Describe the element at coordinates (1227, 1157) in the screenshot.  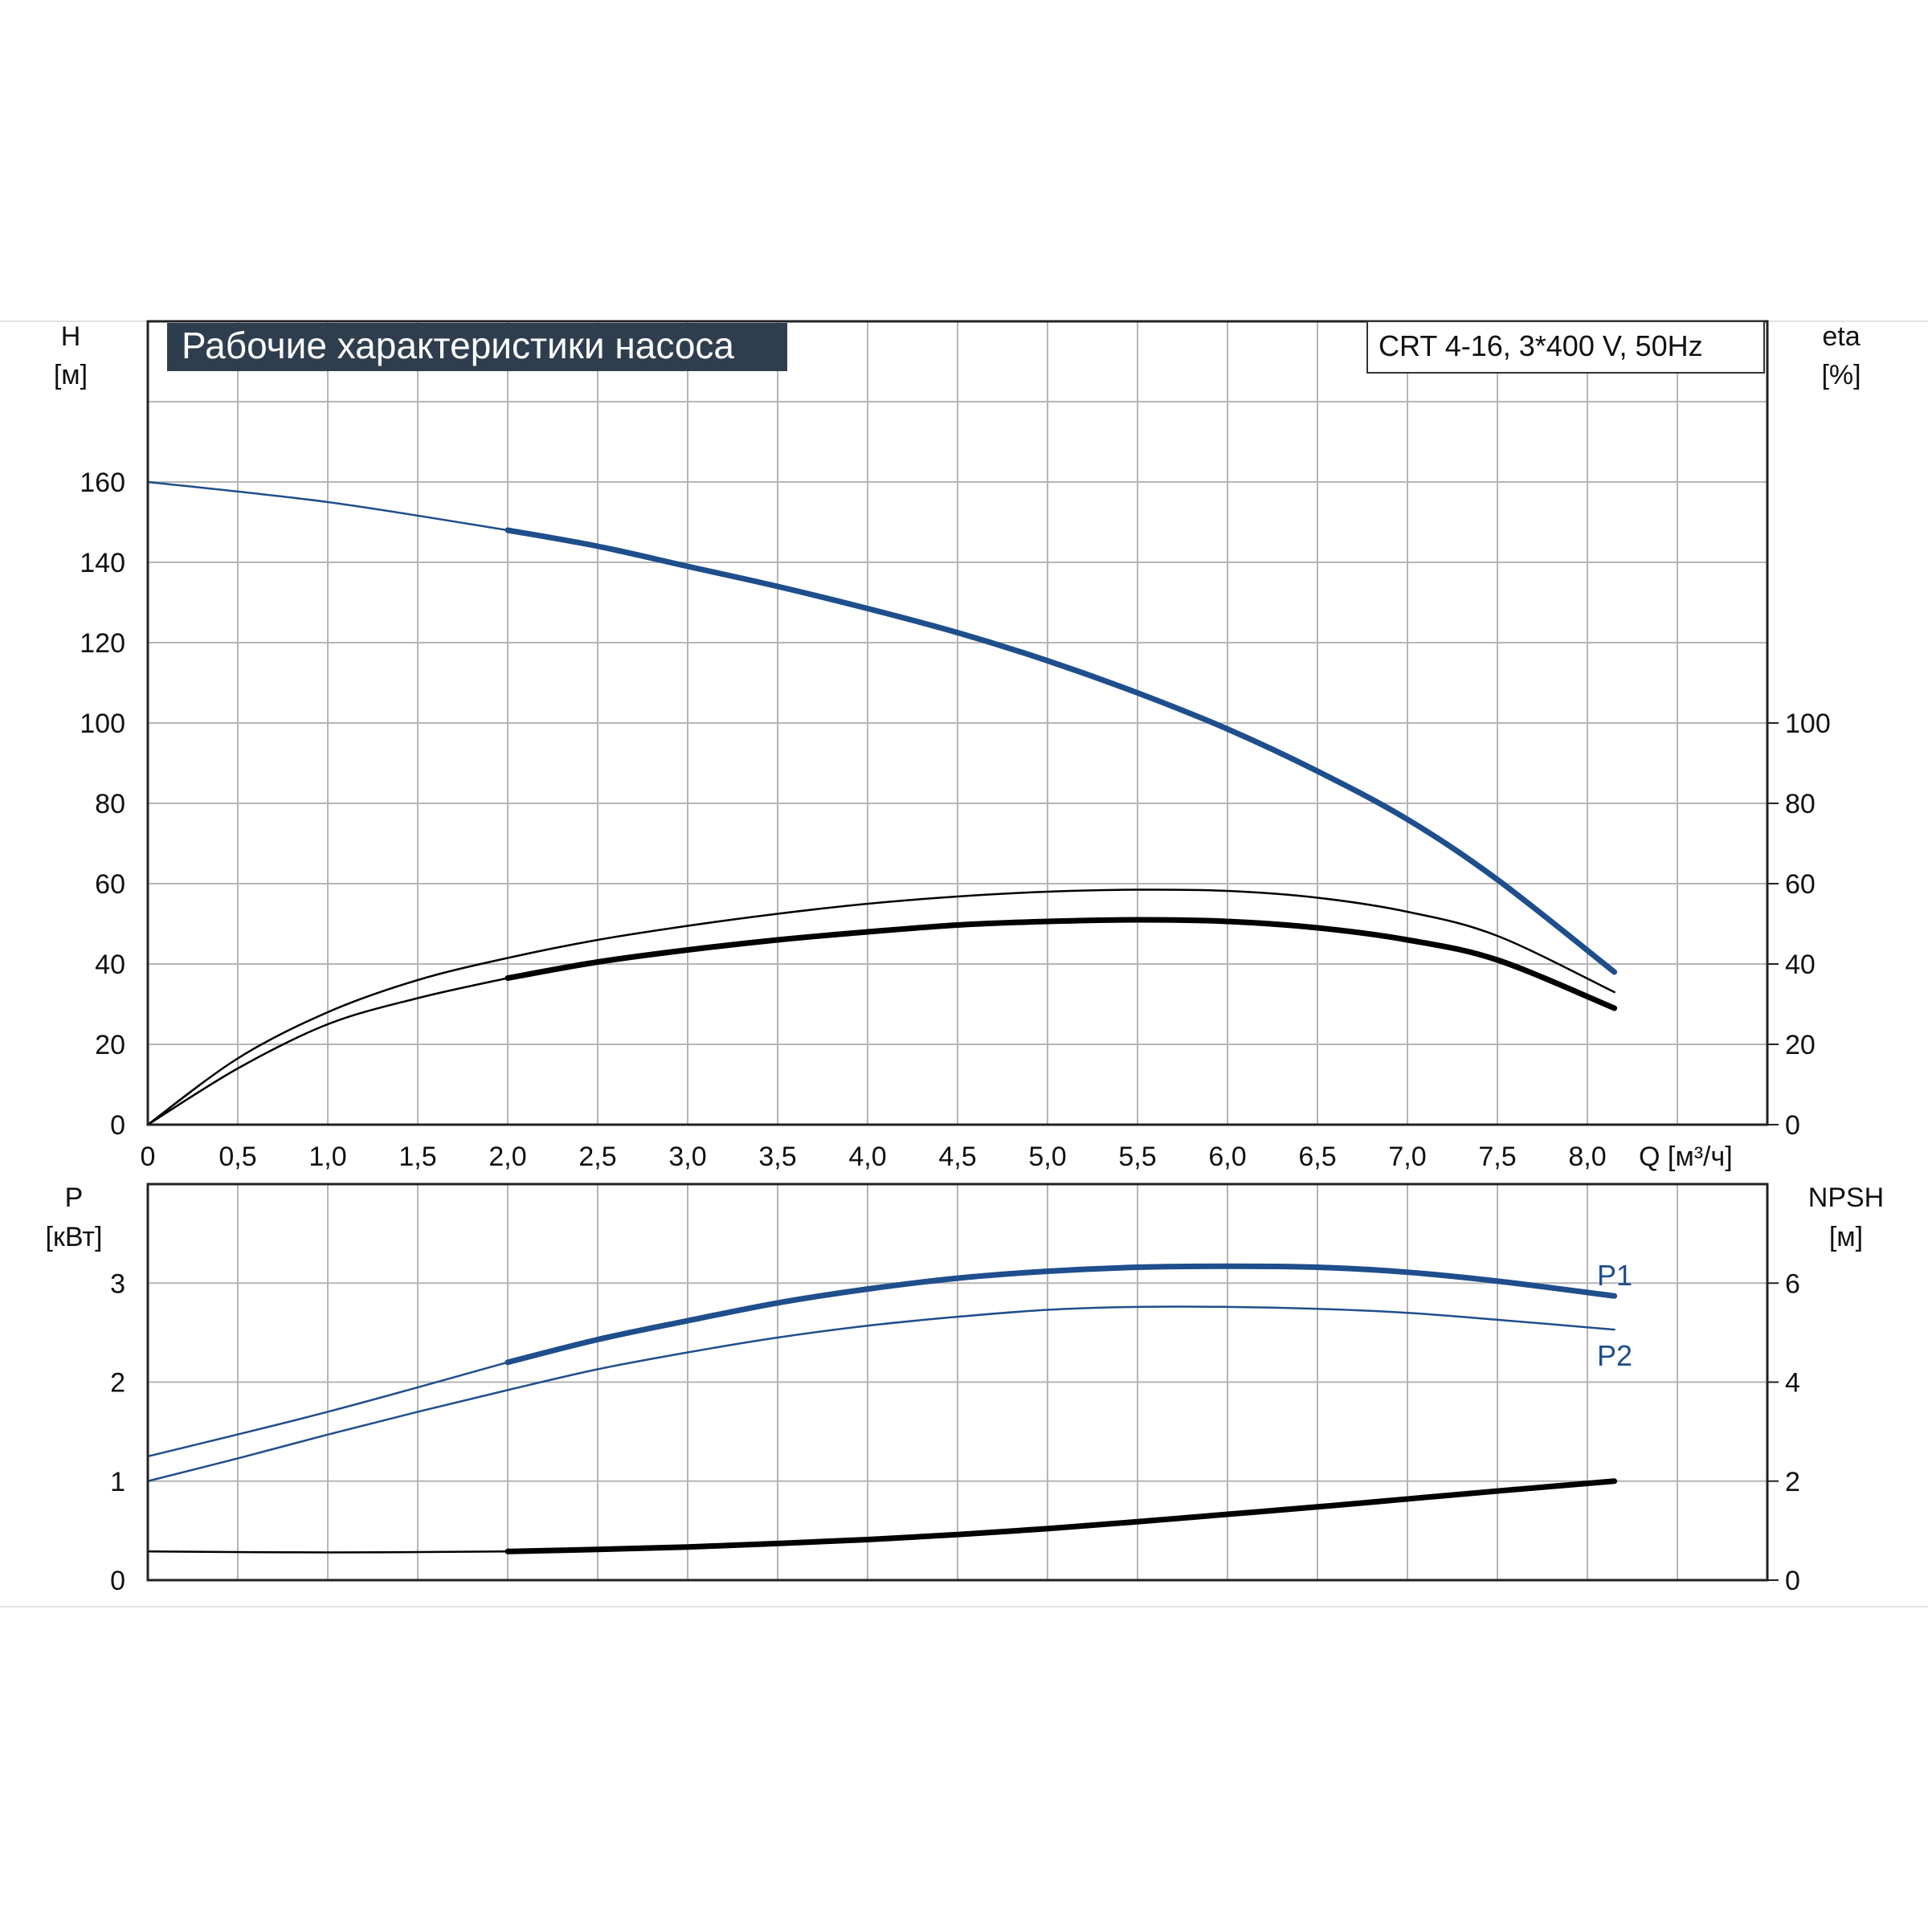
I see `x-tick-label: 6,0` at that location.